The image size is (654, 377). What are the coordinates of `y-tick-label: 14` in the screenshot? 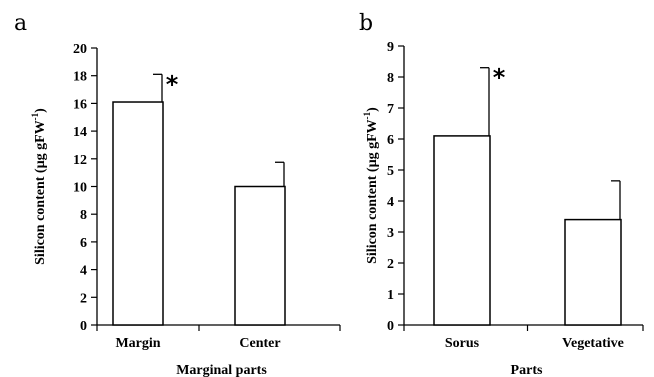 It's located at (80, 132).